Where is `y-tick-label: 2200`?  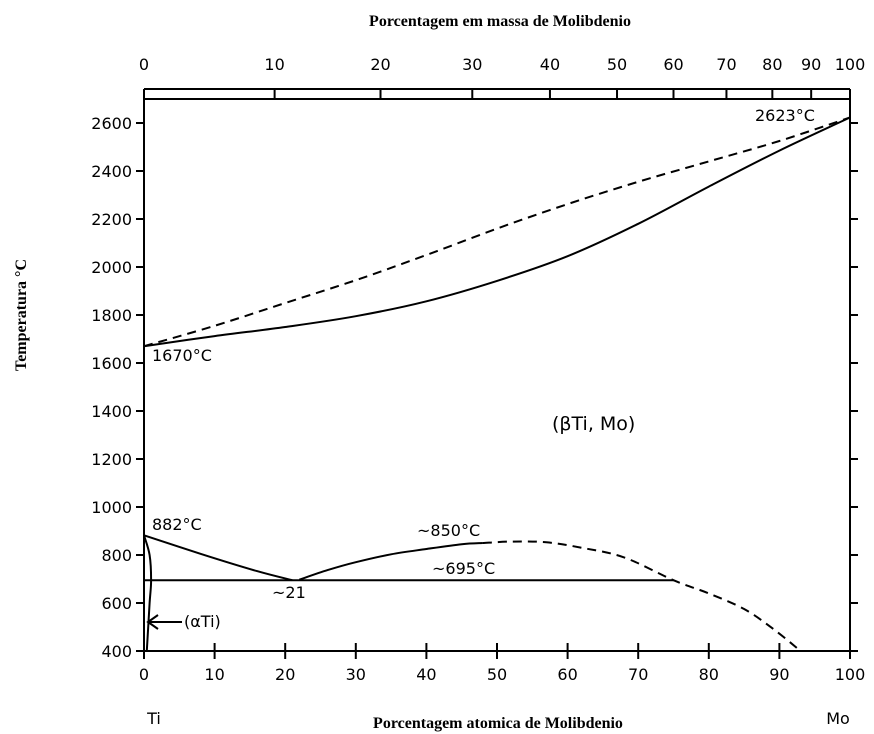
y-tick-label: 2200 is located at coordinates (111, 219).